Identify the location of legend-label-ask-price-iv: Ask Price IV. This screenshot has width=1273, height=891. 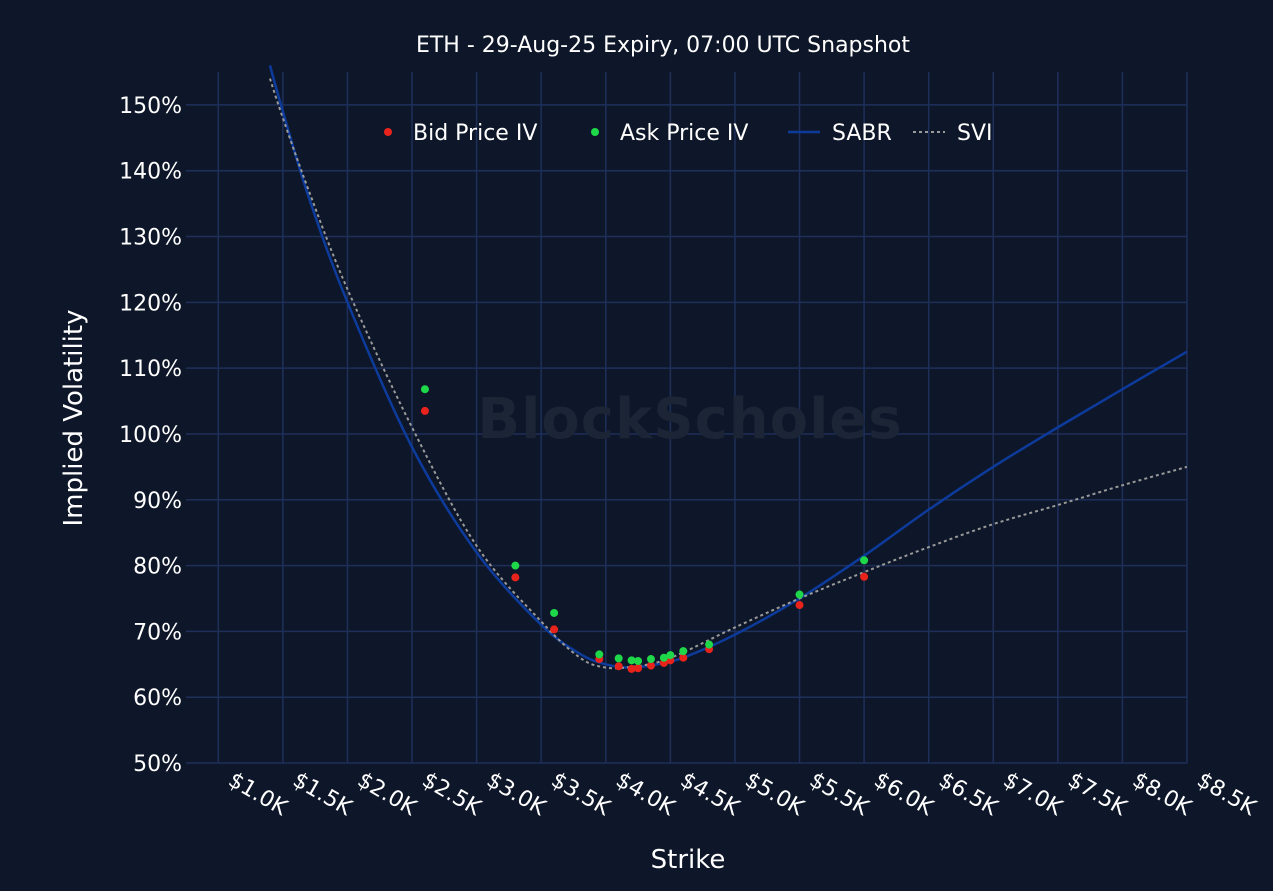
(684, 133).